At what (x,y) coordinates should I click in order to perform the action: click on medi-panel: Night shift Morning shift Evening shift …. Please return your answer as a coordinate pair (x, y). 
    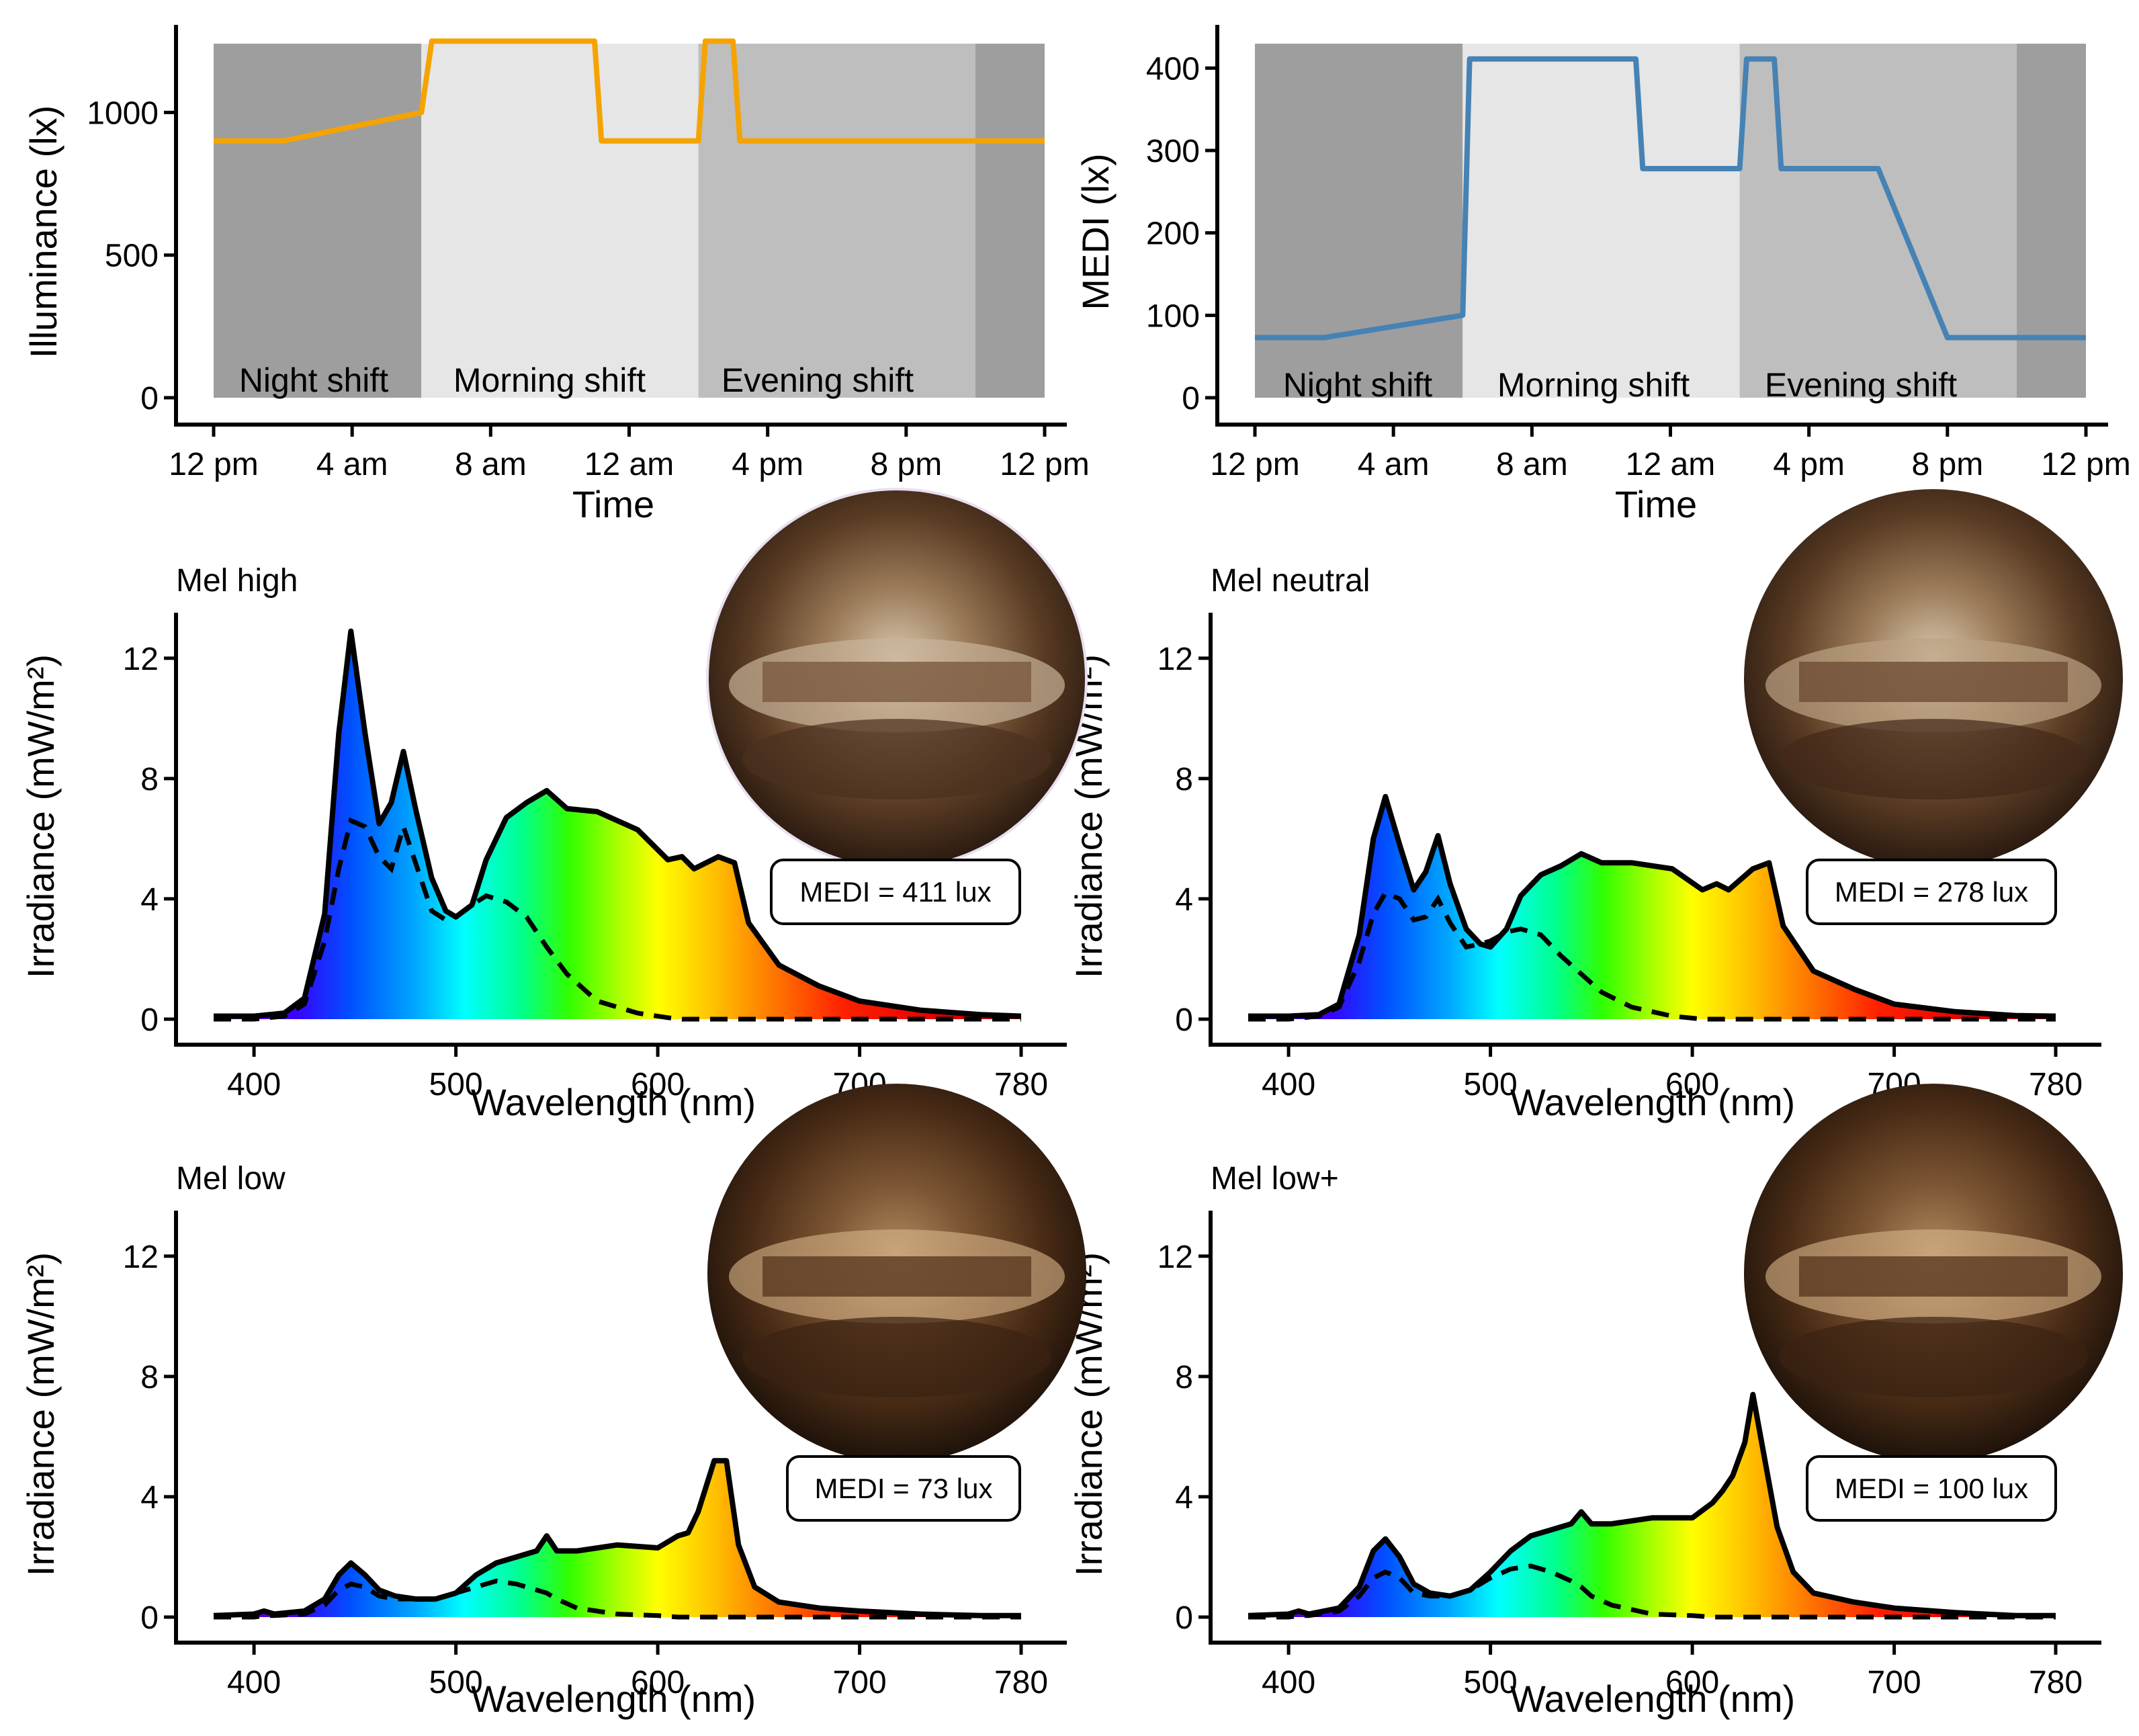
    Looking at the image, I should click on (1602, 275).